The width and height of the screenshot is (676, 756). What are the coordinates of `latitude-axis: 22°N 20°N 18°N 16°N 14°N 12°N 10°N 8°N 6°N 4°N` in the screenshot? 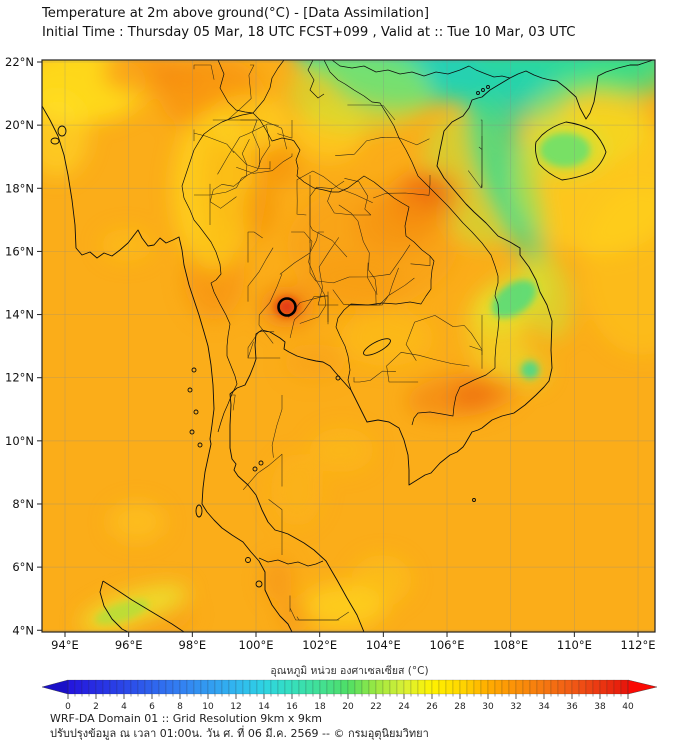 It's located at (19, 346).